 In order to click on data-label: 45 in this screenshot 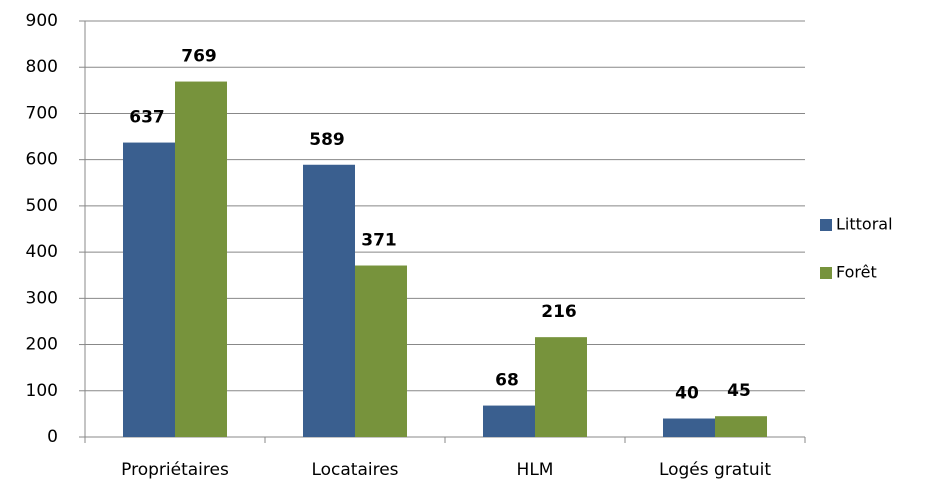, I will do `click(739, 391)`.